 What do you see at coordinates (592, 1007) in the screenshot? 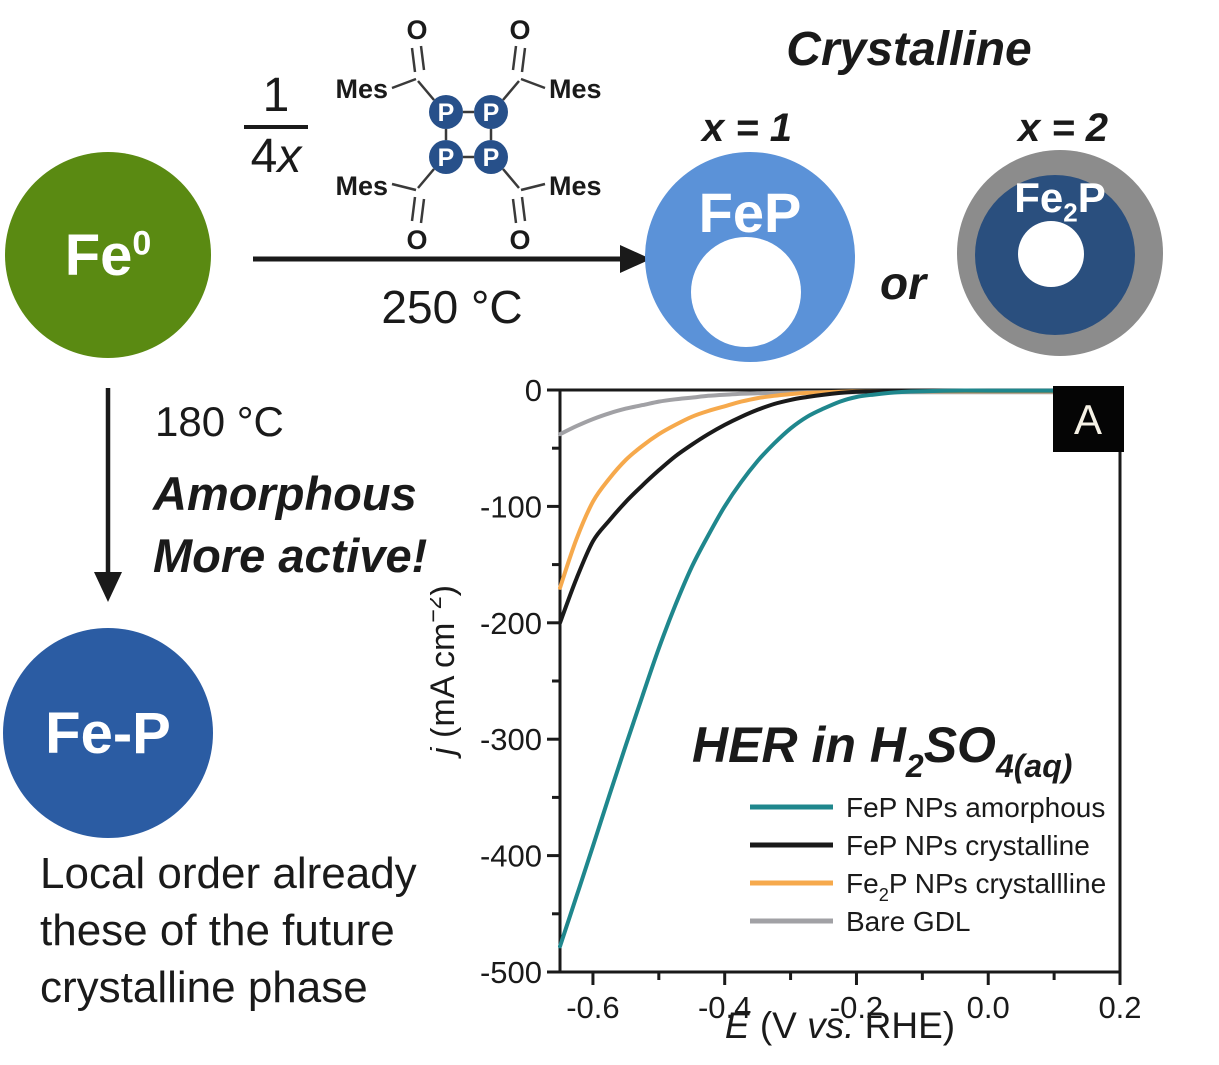
I see `x-tick-label: -0.6` at bounding box center [592, 1007].